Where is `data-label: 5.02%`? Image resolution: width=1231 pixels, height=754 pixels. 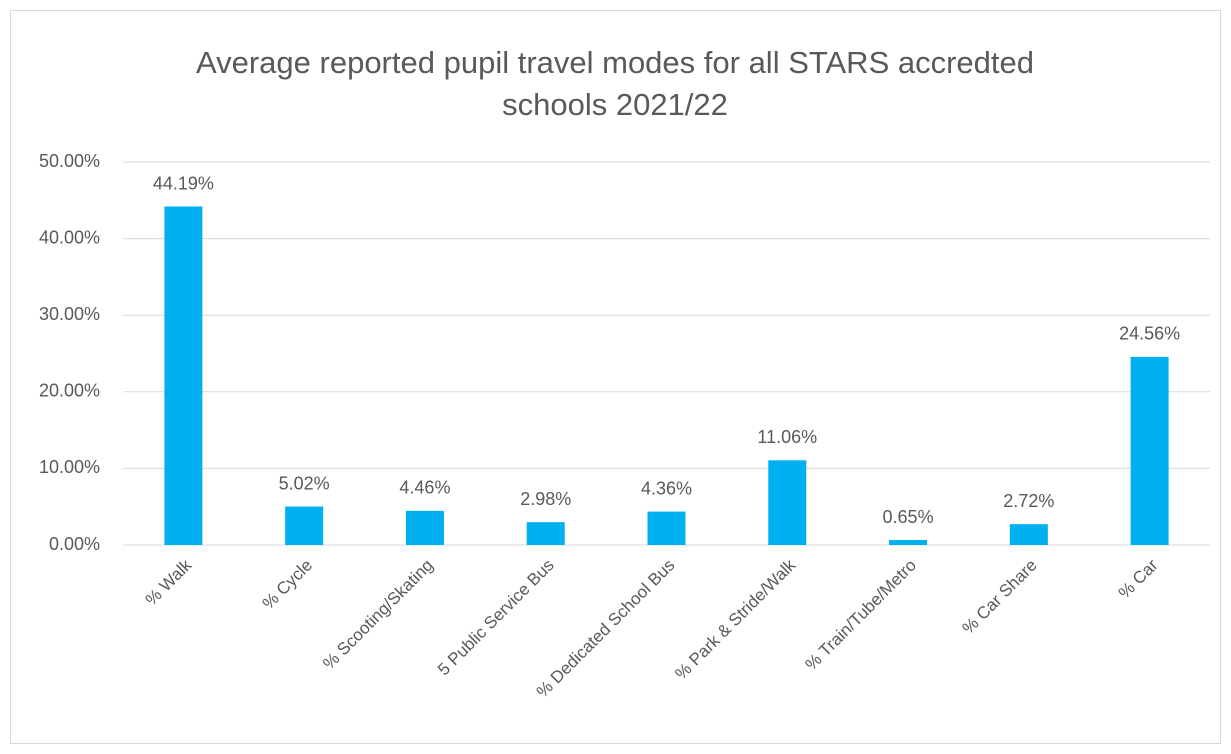 data-label: 5.02% is located at coordinates (304, 483).